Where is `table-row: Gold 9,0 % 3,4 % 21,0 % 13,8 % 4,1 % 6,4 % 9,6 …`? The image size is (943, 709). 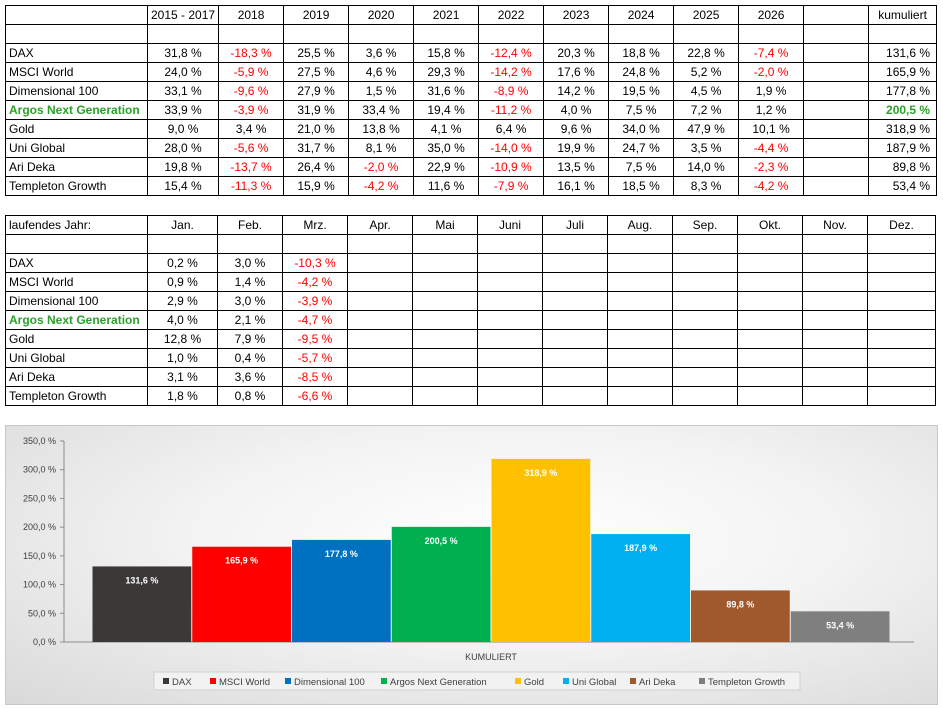 table-row: Gold 9,0 % 3,4 % 21,0 % 13,8 % 4,1 % 6,4 % 9,6 … is located at coordinates (471, 129).